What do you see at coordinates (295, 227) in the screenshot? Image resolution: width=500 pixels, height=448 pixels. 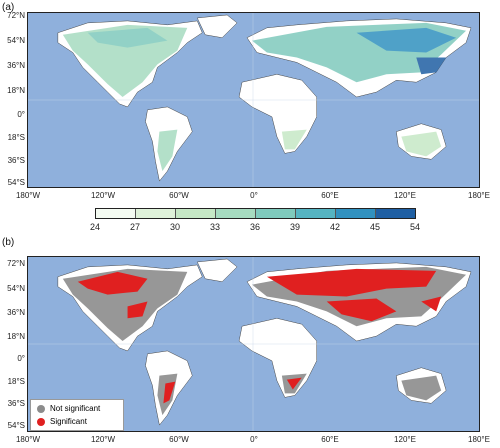 I see `colorbar-tick: 39` at bounding box center [295, 227].